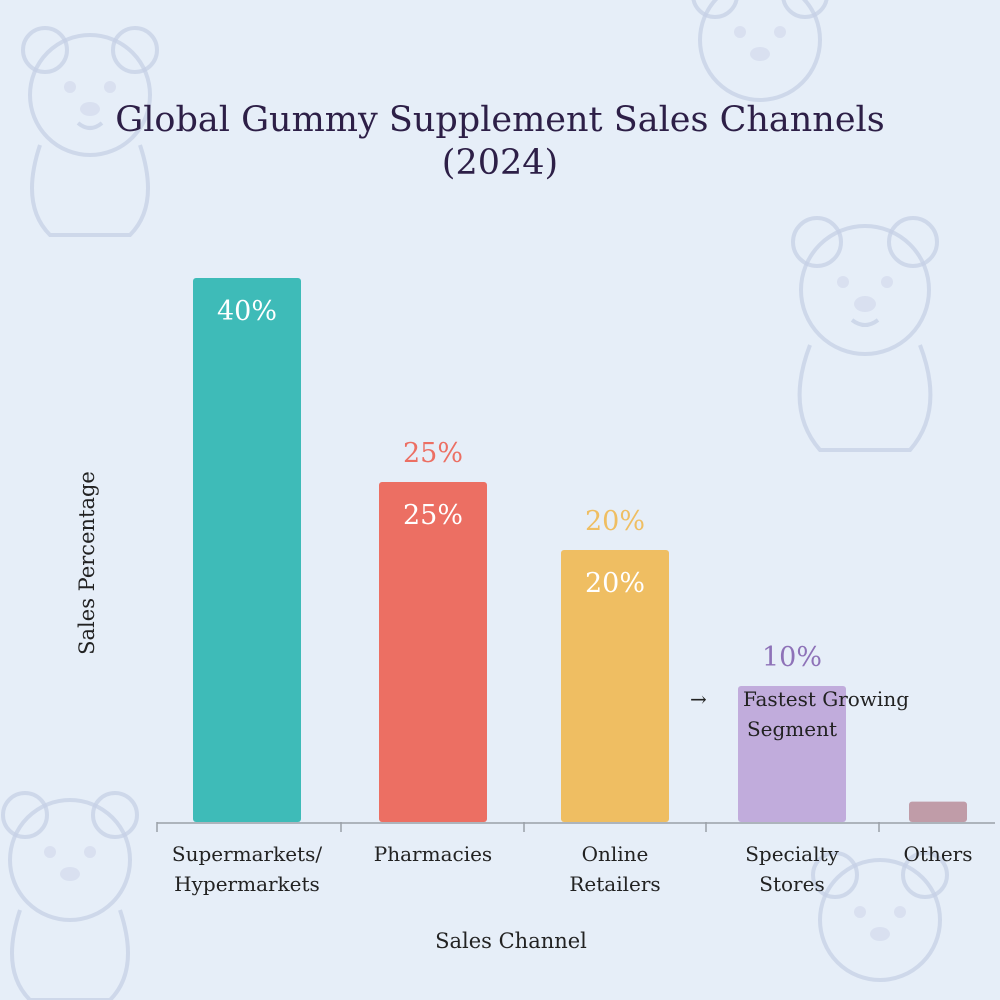 The width and height of the screenshot is (1000, 1000). What do you see at coordinates (511, 941) in the screenshot?
I see `x-axis-label: Sales Channel` at bounding box center [511, 941].